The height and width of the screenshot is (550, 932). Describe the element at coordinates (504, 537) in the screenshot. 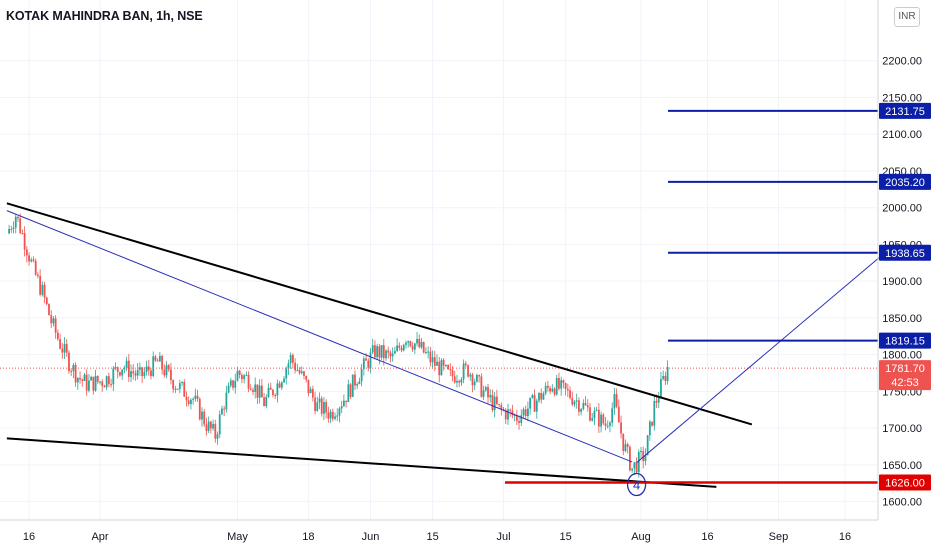

I see `x-tick-label: Jul` at that location.